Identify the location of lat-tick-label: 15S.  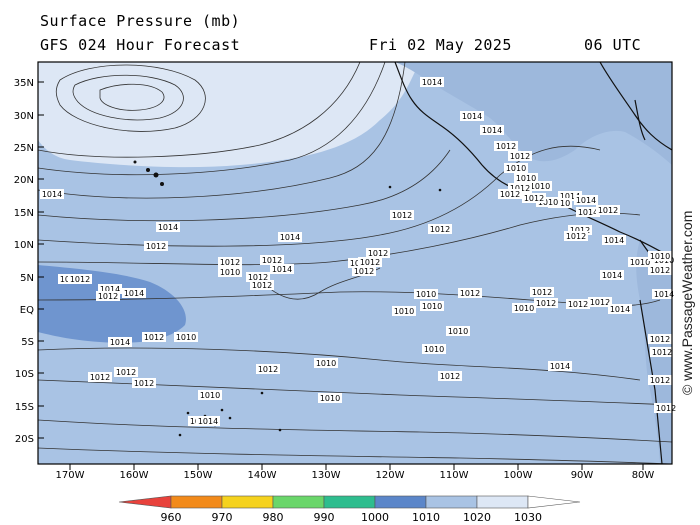
(24, 407).